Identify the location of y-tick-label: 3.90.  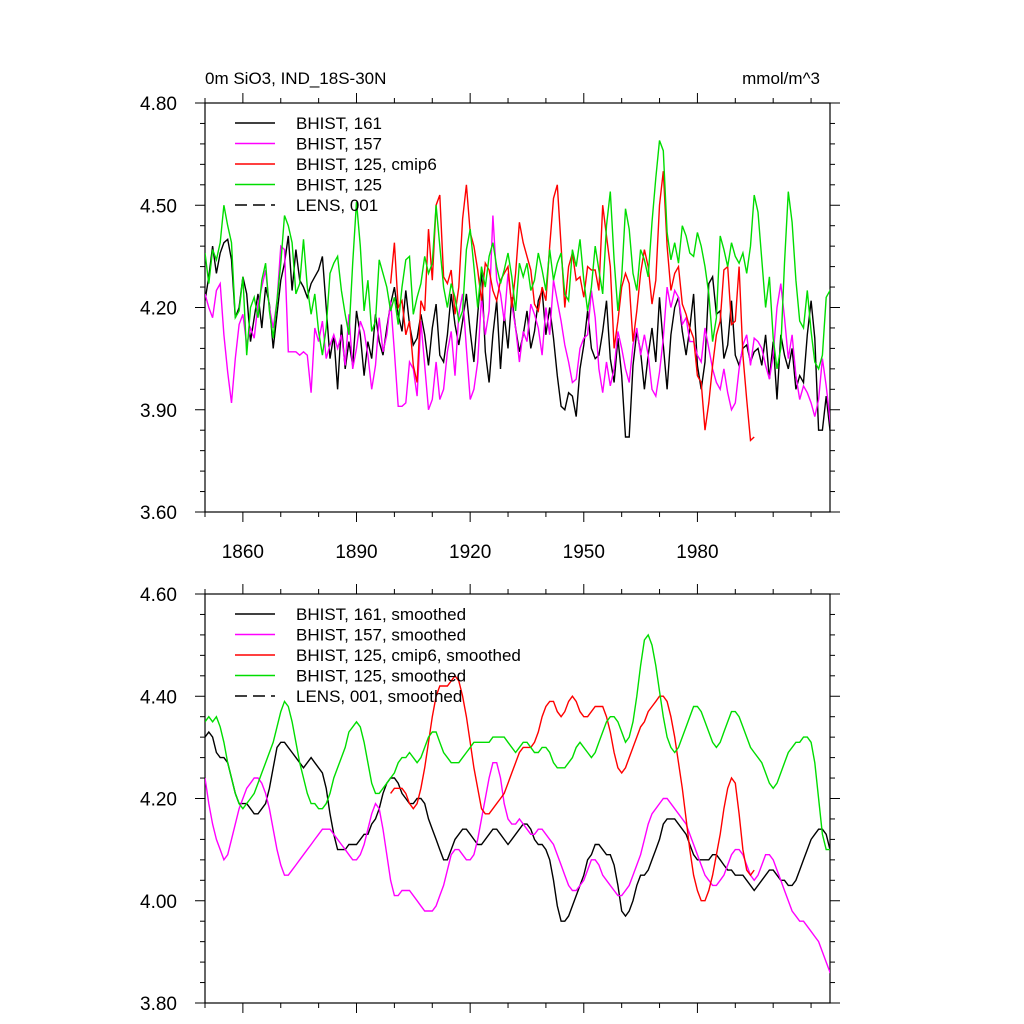
(158, 411).